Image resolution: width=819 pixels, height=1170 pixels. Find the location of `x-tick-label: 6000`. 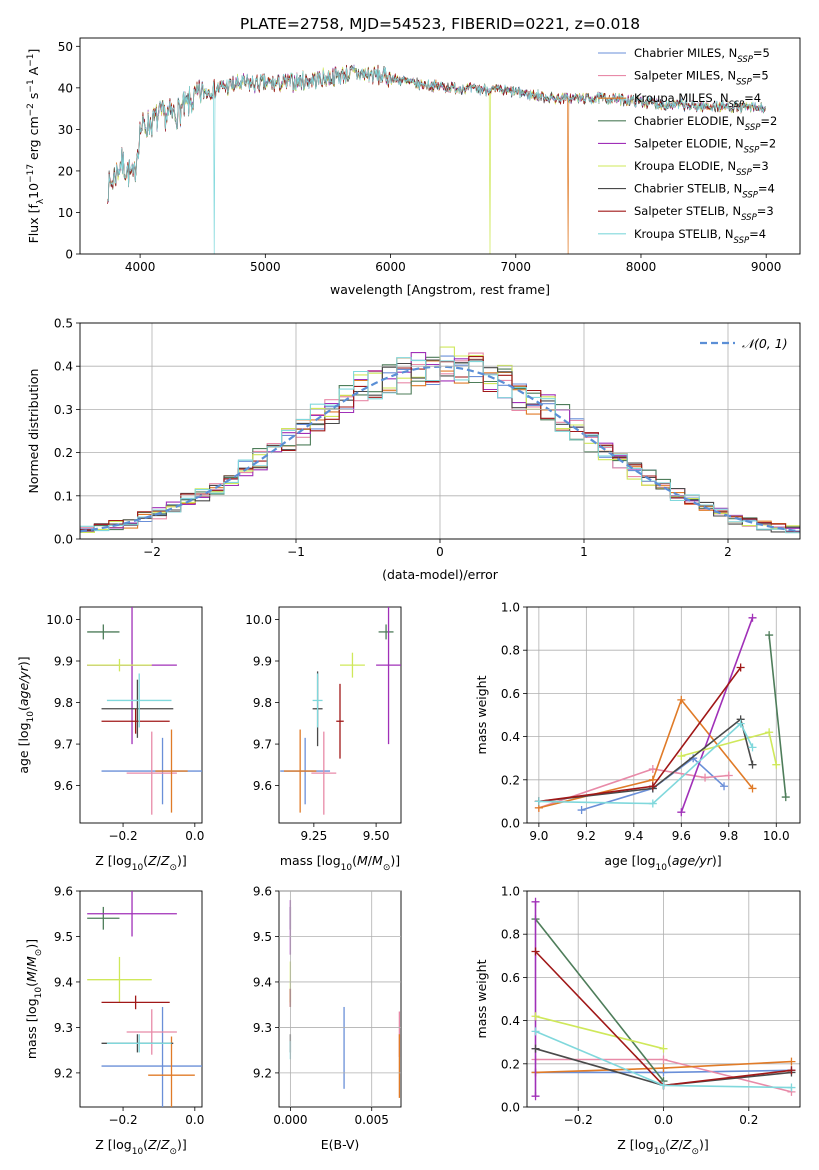

x-tick-label: 6000 is located at coordinates (390, 267).